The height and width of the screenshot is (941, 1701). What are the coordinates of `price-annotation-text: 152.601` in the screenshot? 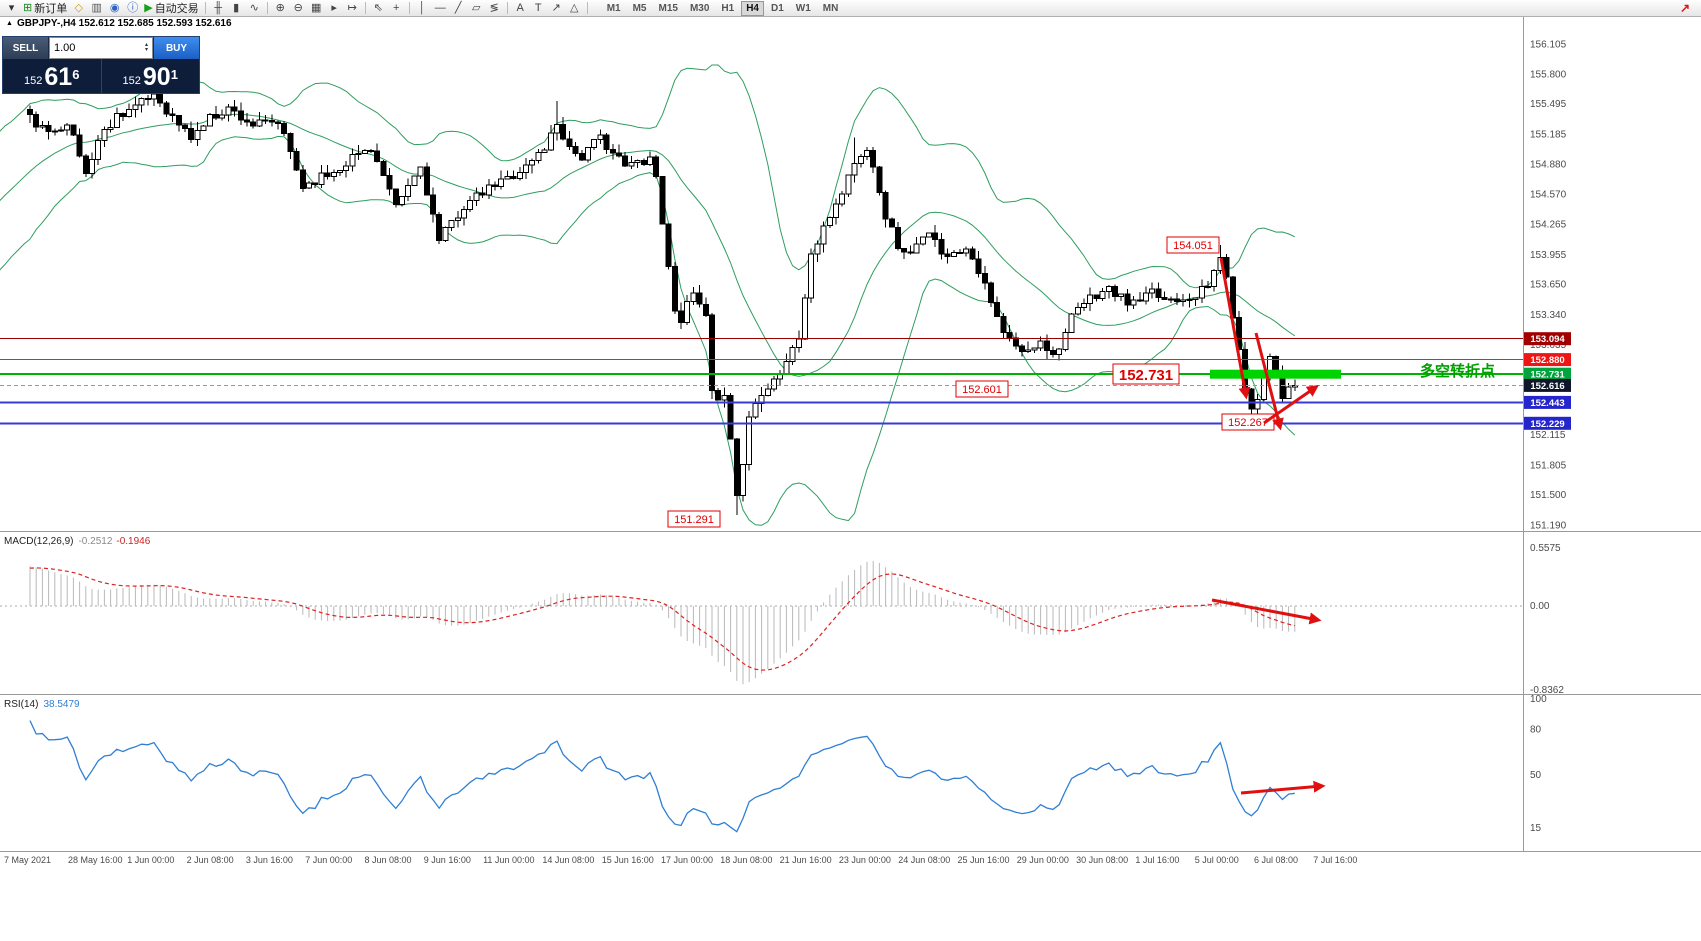 It's located at (982, 390).